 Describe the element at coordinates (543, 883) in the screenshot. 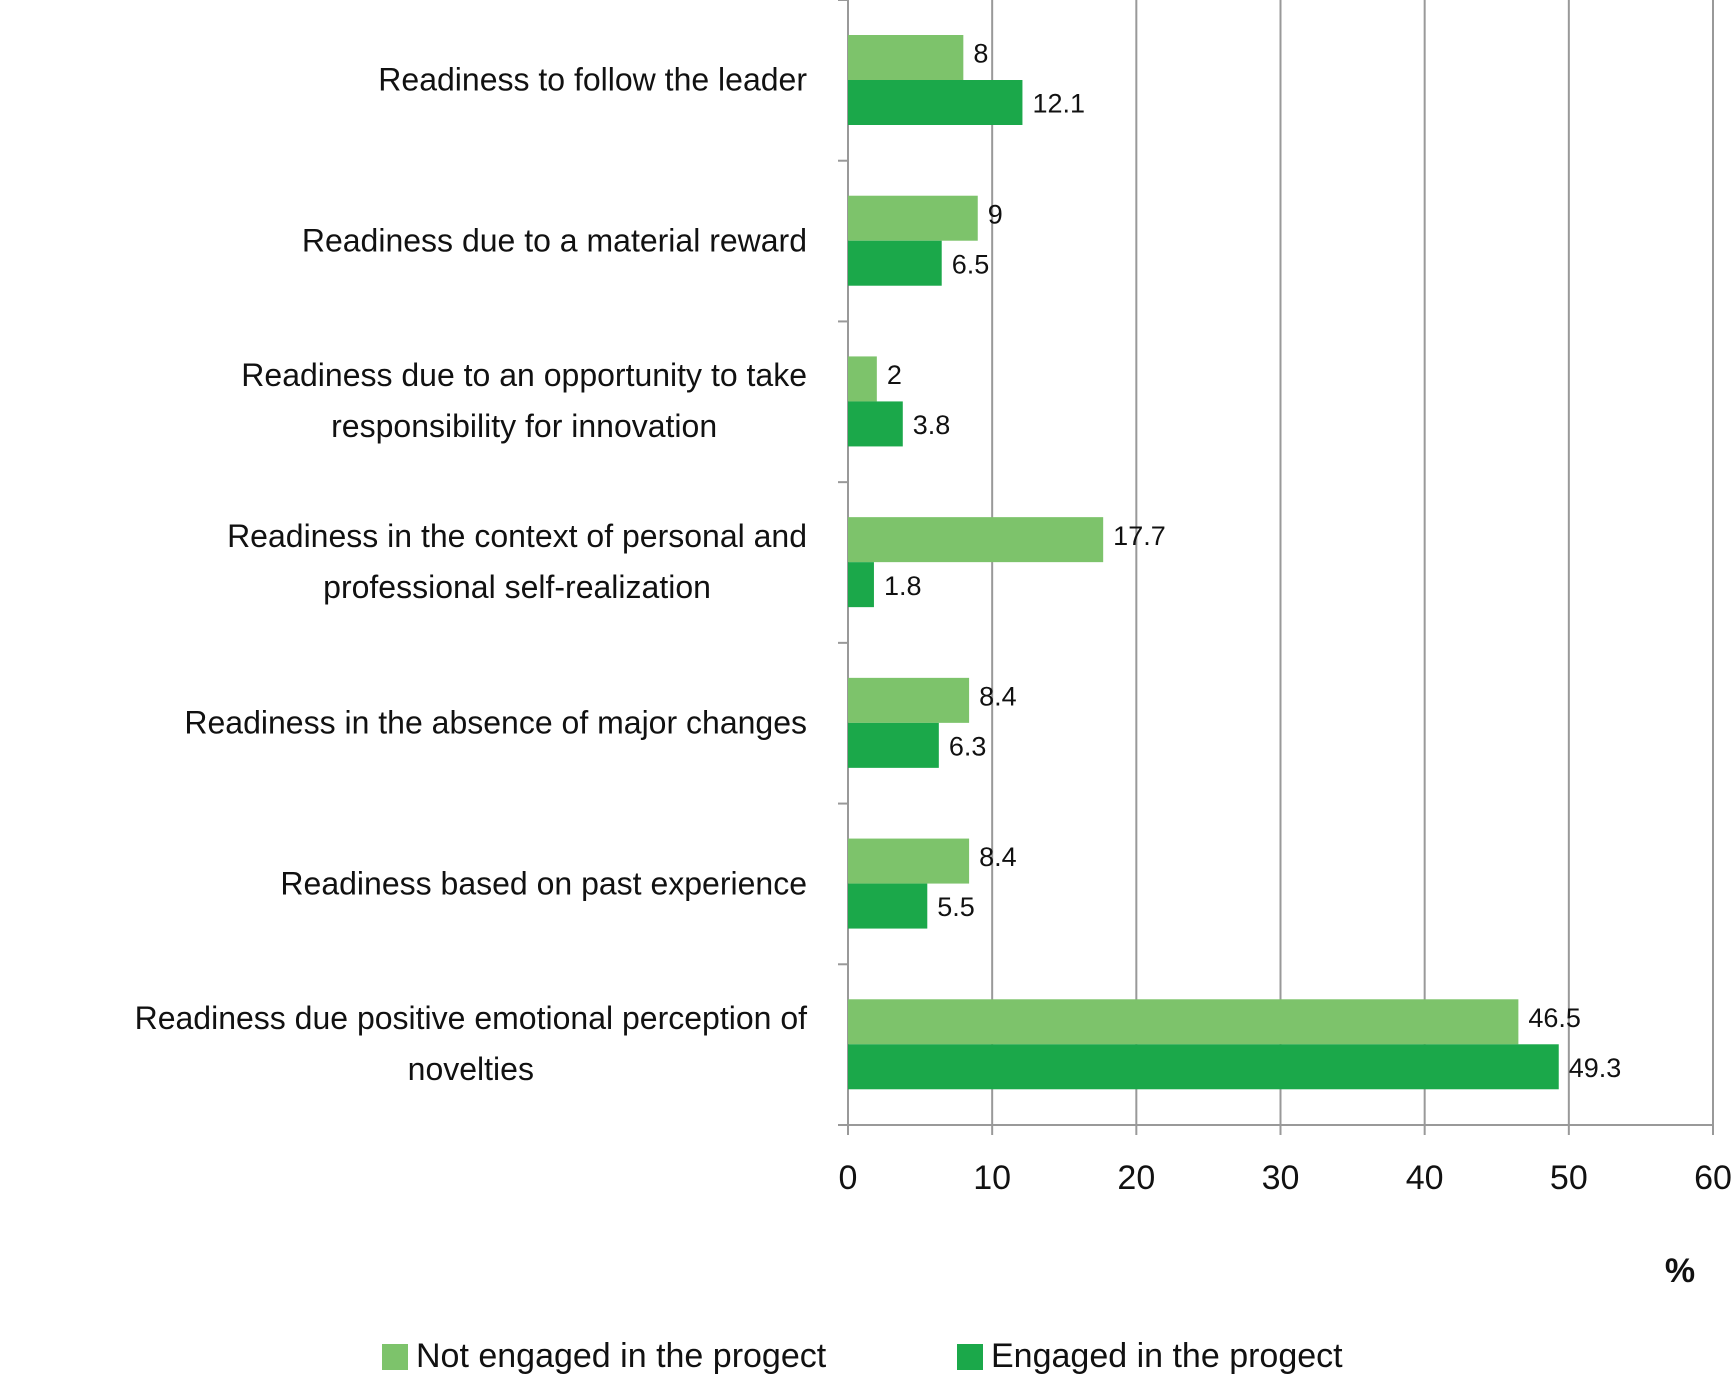

I see `y-tick-label: Readiness based on past experience` at that location.